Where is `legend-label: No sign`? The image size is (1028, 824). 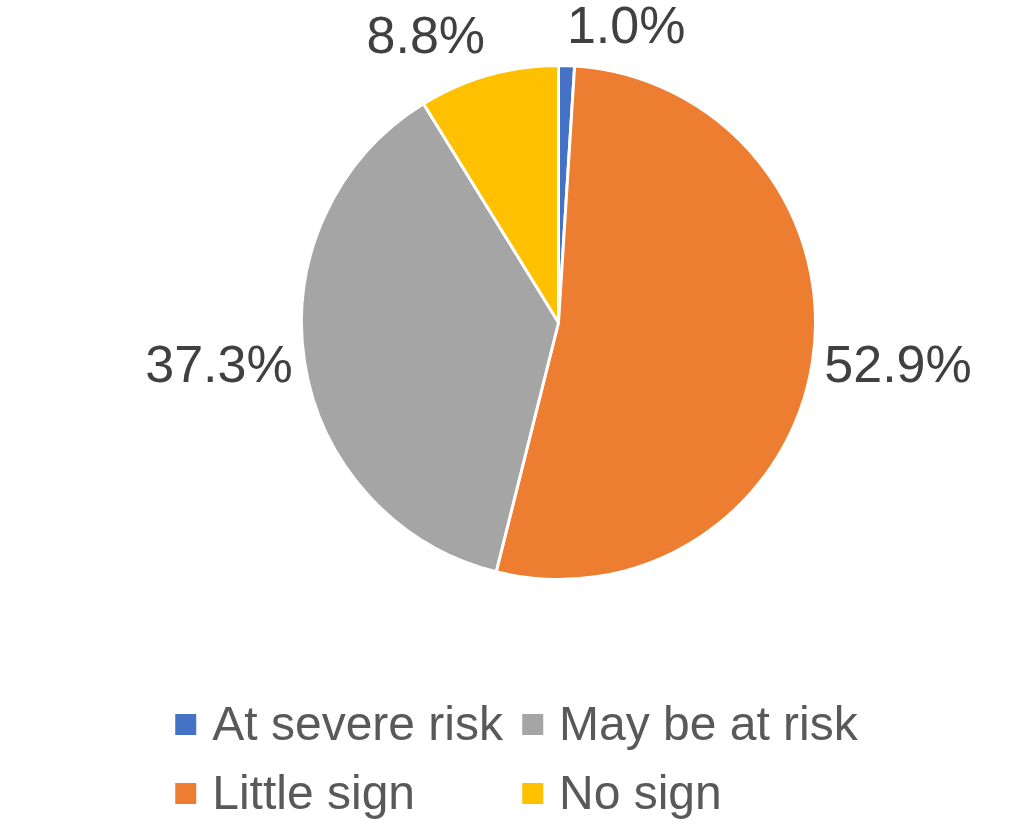 legend-label: No sign is located at coordinates (640, 792).